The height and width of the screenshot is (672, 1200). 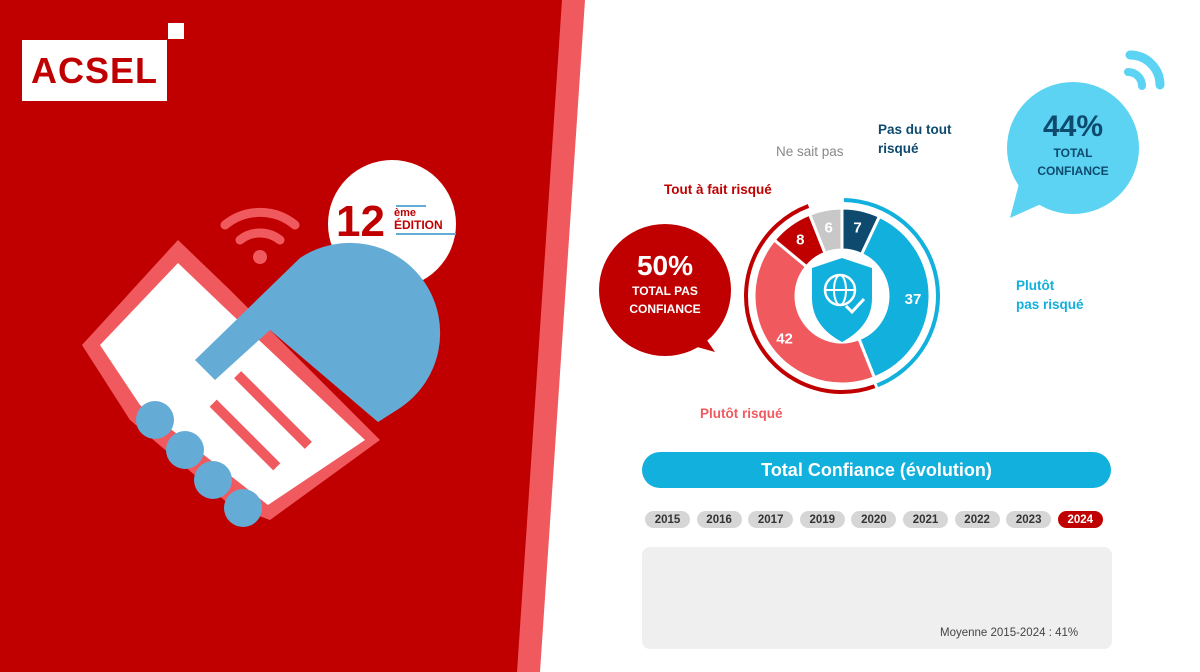 I want to click on donut-chart: 7 37 42 8 6, so click(x=842, y=296).